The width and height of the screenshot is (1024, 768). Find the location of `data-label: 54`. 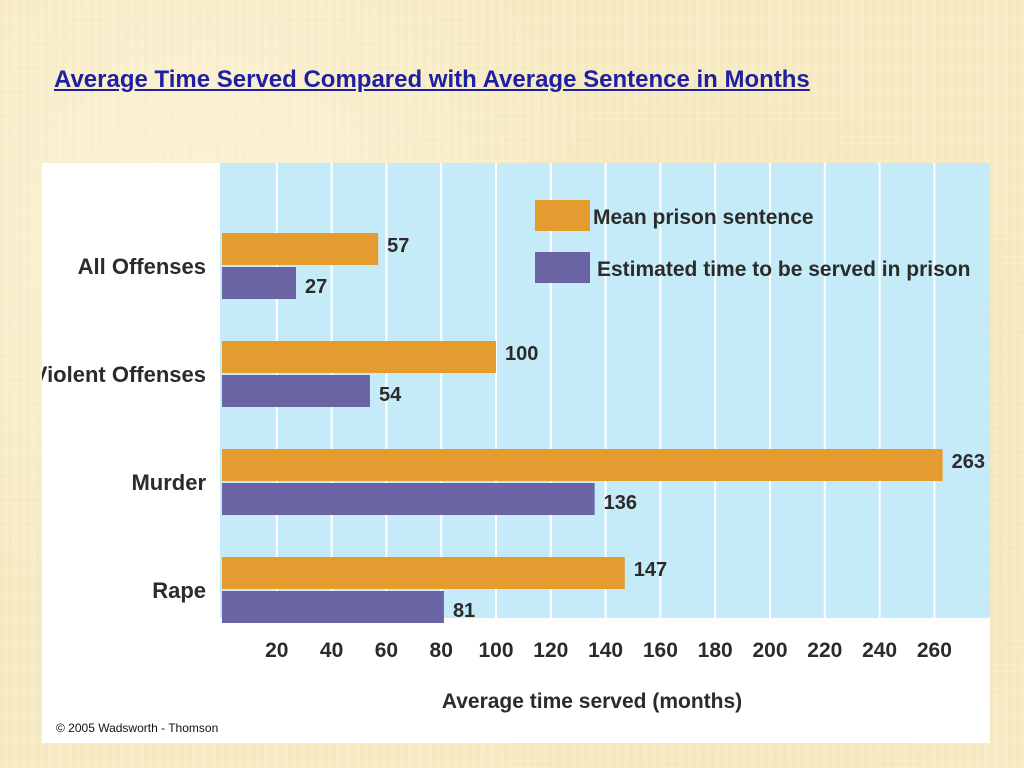

data-label: 54 is located at coordinates (390, 395).